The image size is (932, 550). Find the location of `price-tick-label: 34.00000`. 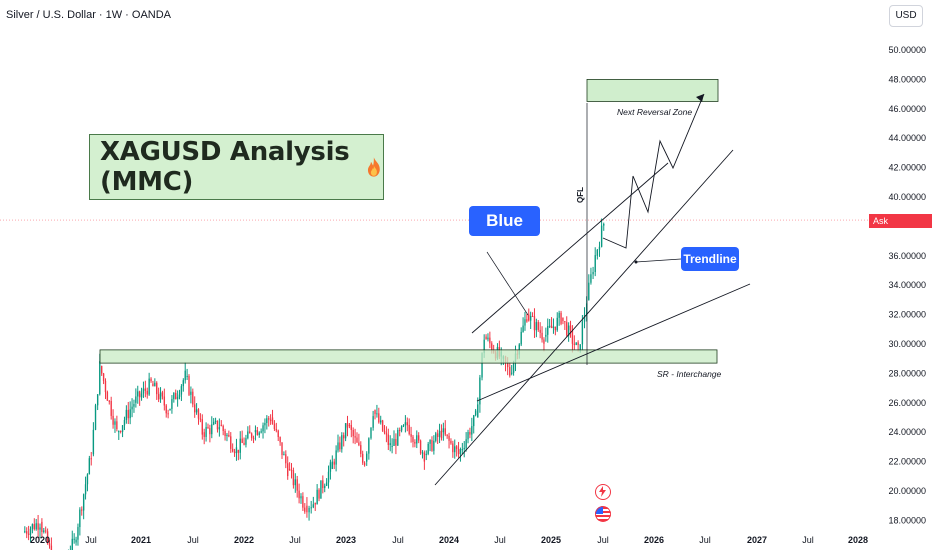

price-tick-label: 34.00000 is located at coordinates (907, 285).